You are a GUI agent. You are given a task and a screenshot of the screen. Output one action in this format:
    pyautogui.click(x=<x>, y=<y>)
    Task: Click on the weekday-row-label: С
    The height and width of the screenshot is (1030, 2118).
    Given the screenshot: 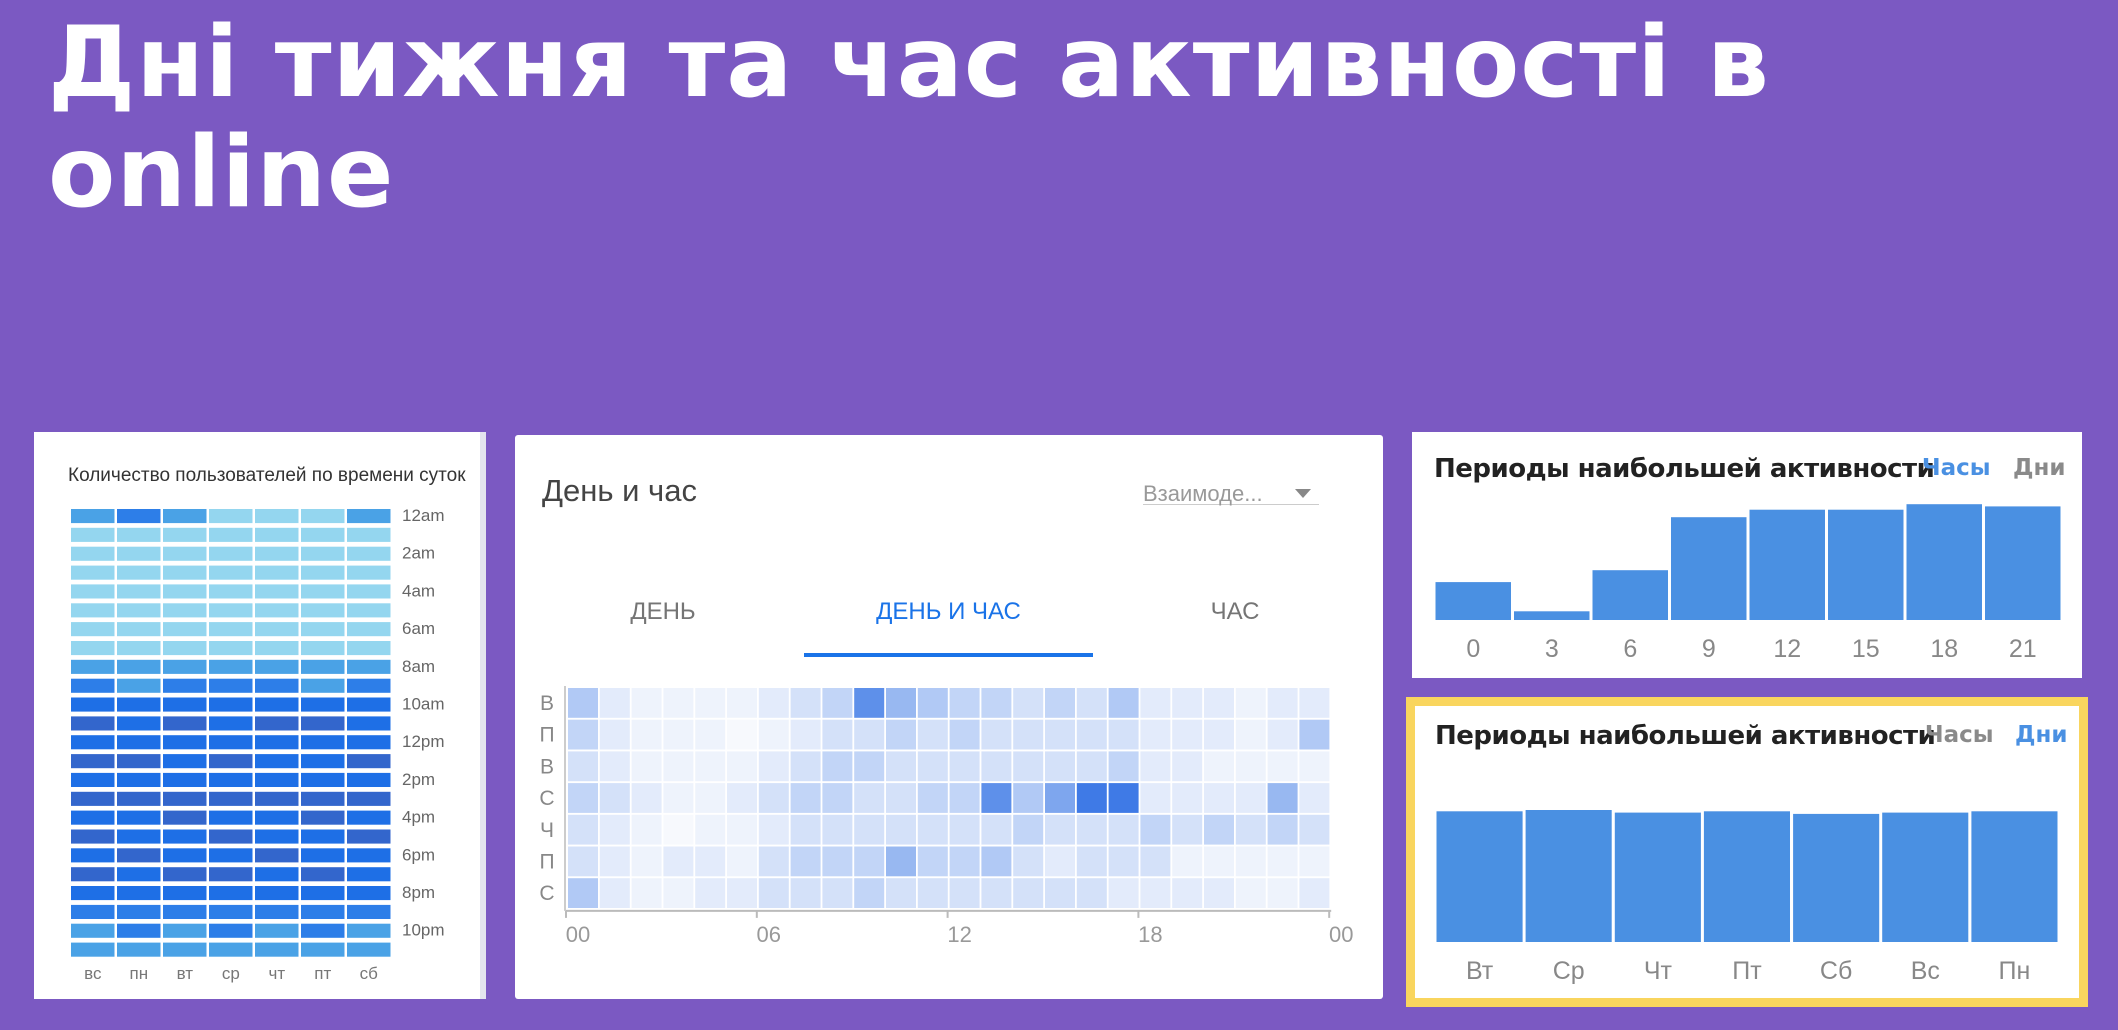 What is the action you would take?
    pyautogui.click(x=546, y=798)
    